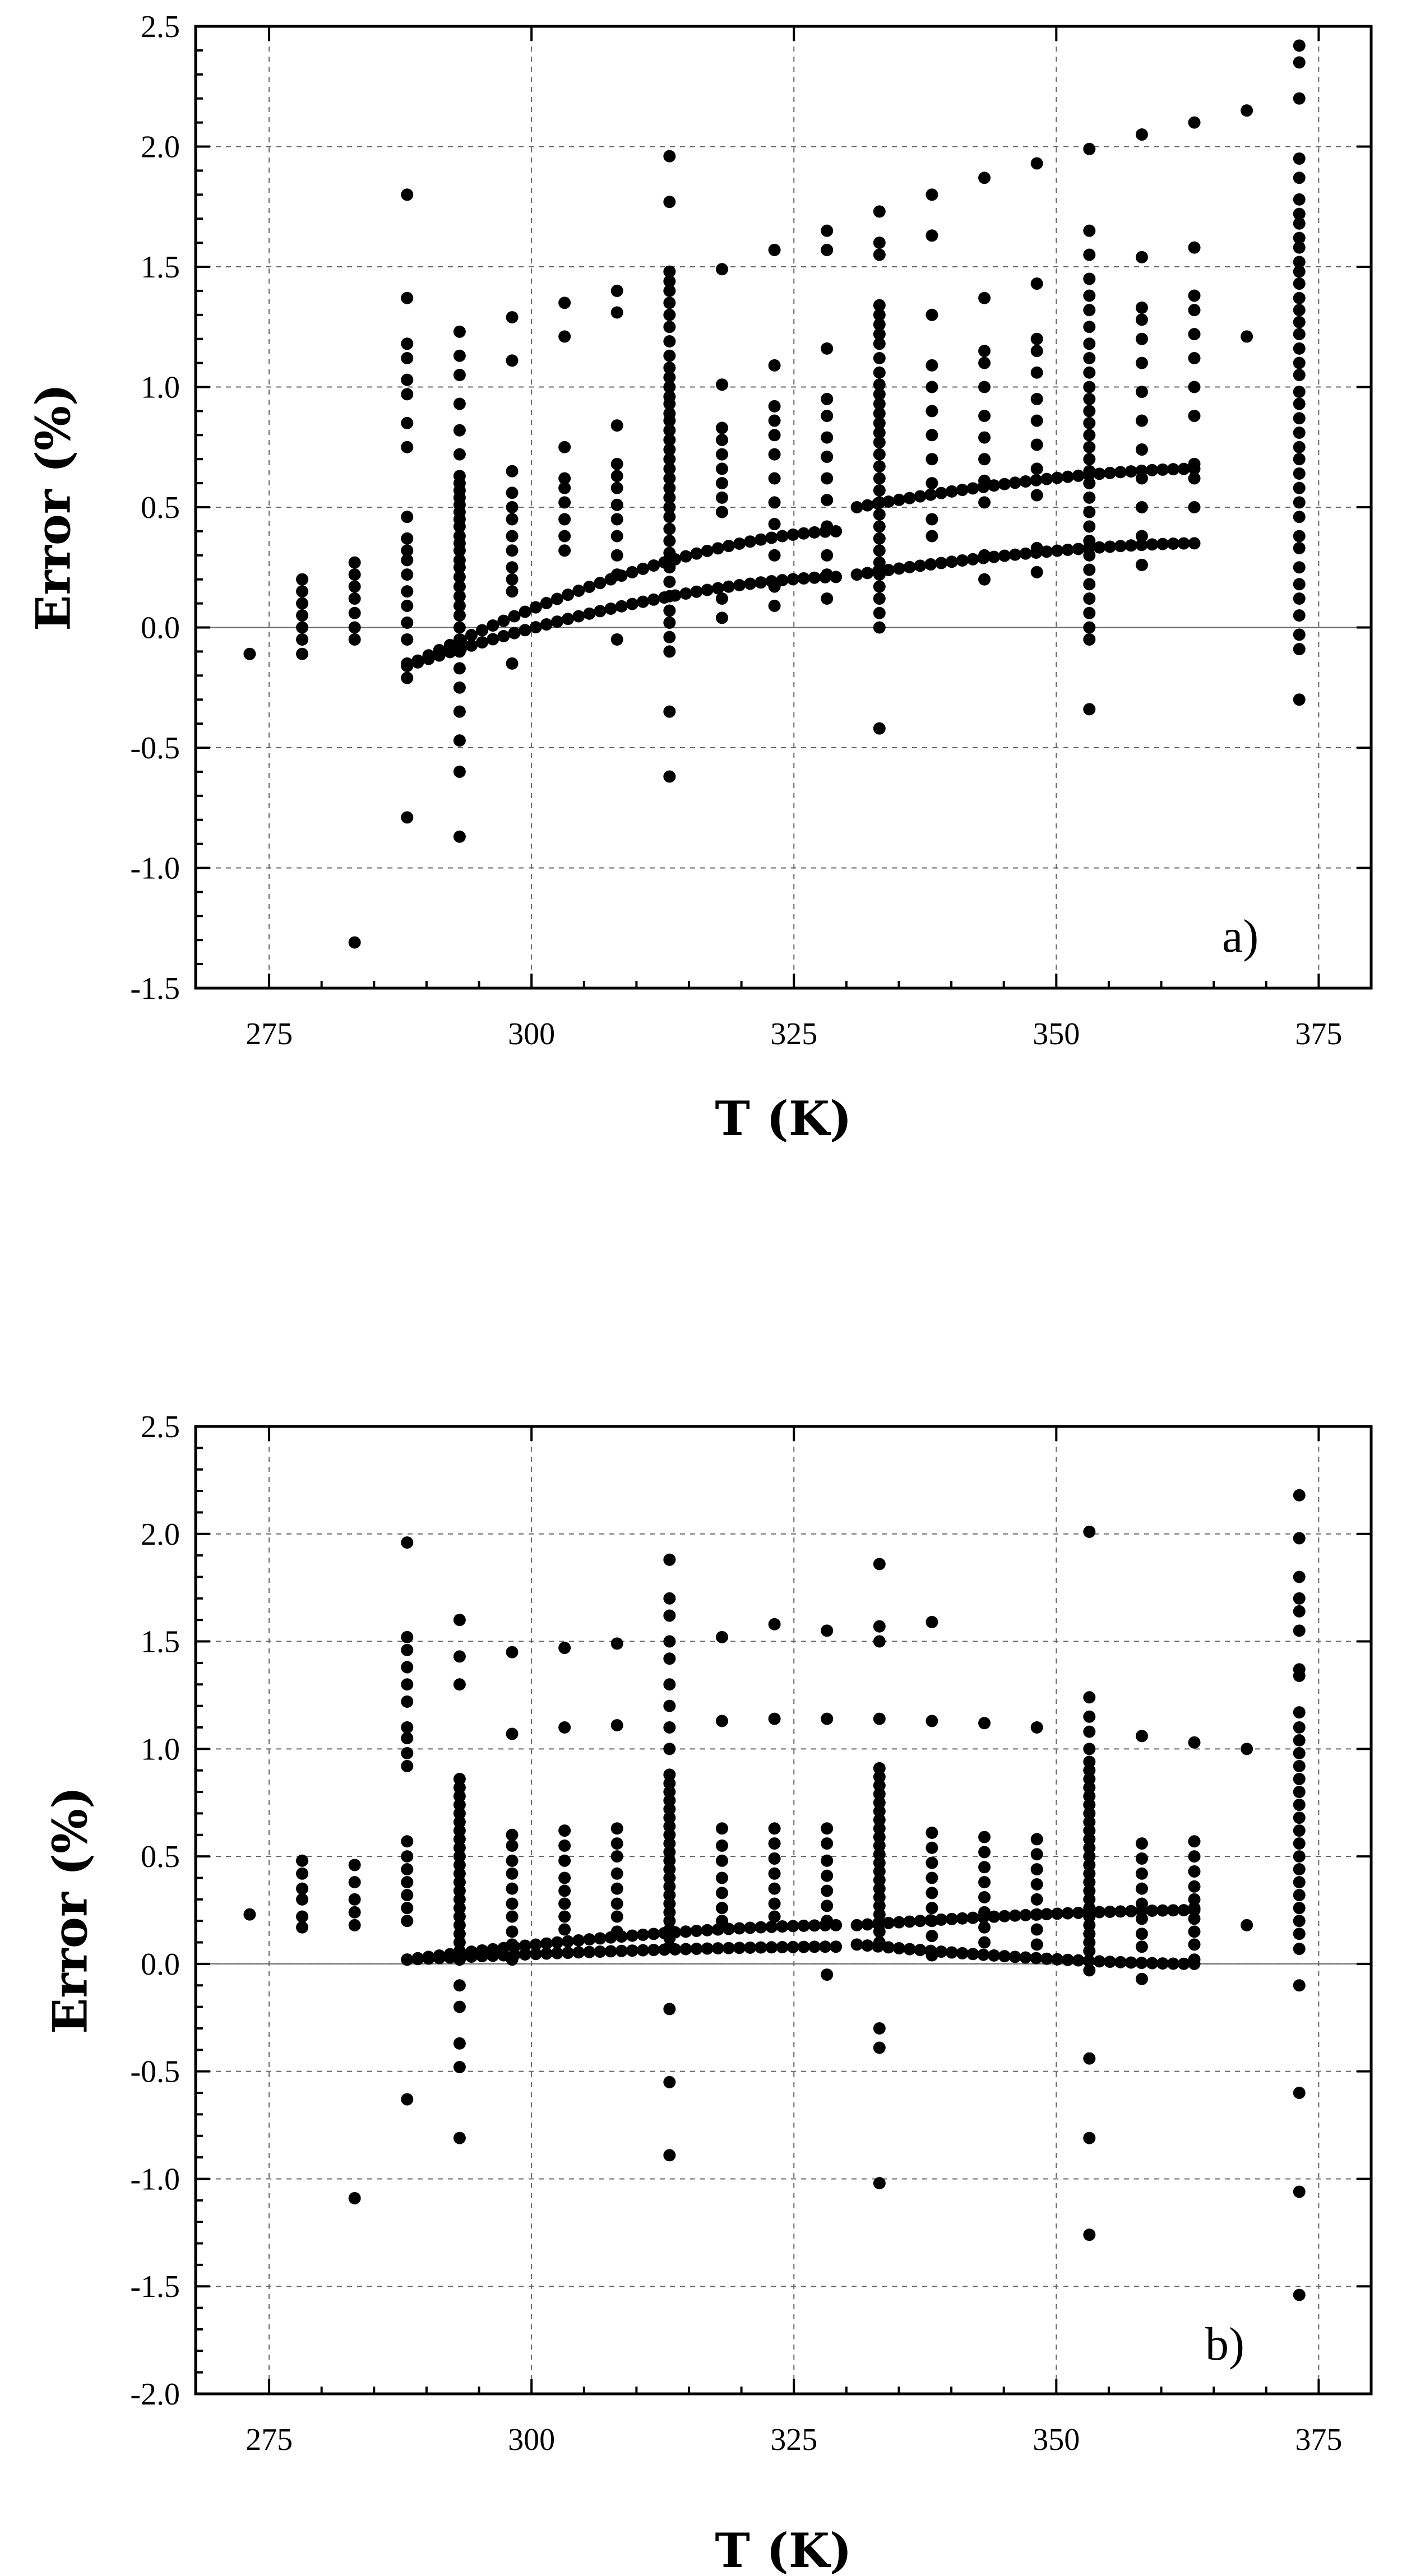 Image resolution: width=1402 pixels, height=2576 pixels. I want to click on panel-label-a: a), so click(1240, 936).